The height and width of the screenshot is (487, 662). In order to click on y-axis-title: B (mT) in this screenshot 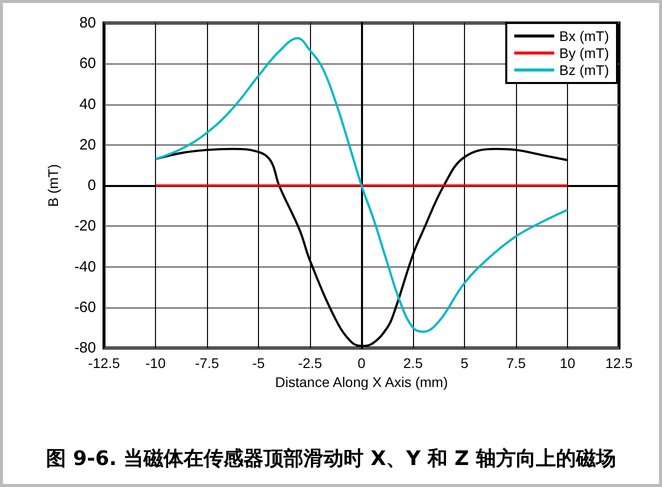, I will do `click(53, 185)`.